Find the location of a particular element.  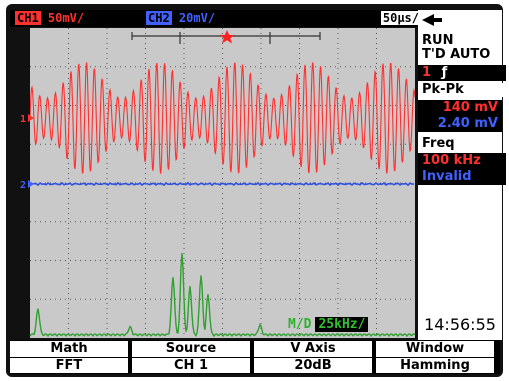

ch2-scale-indicator: CH2 20mV/ is located at coordinates (205, 18).